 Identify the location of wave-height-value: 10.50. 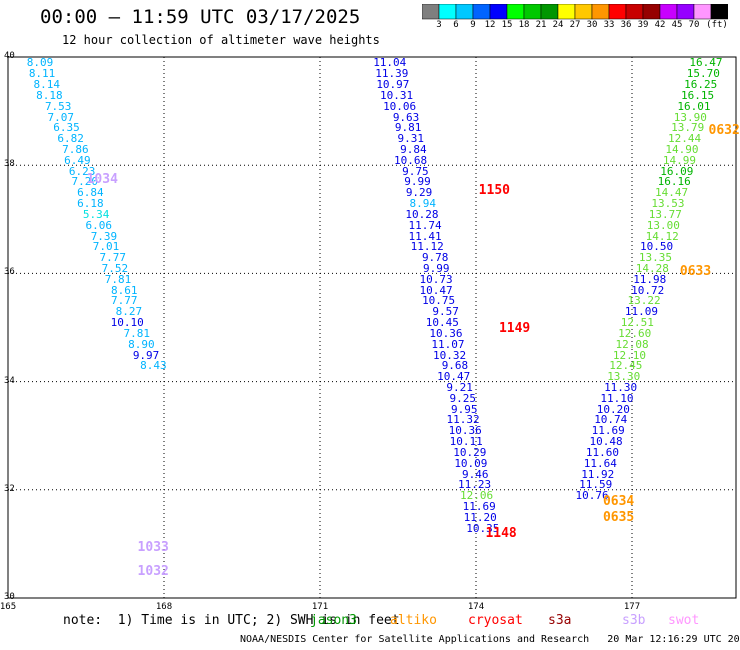
(656, 247).